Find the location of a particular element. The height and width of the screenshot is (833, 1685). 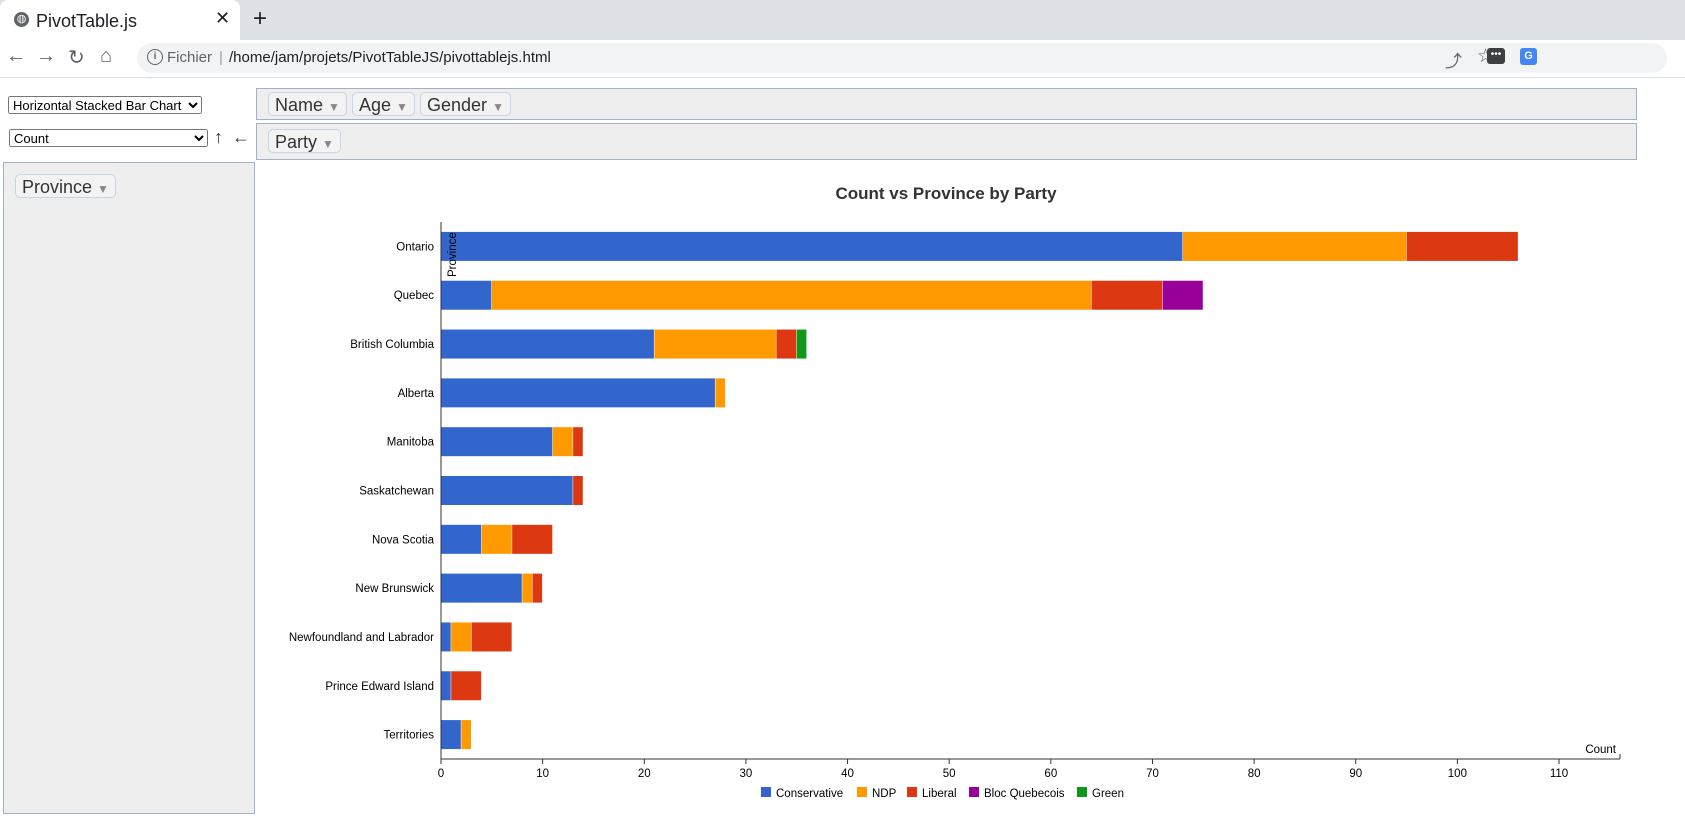

forward-arrow-icon: → is located at coordinates (46, 56).